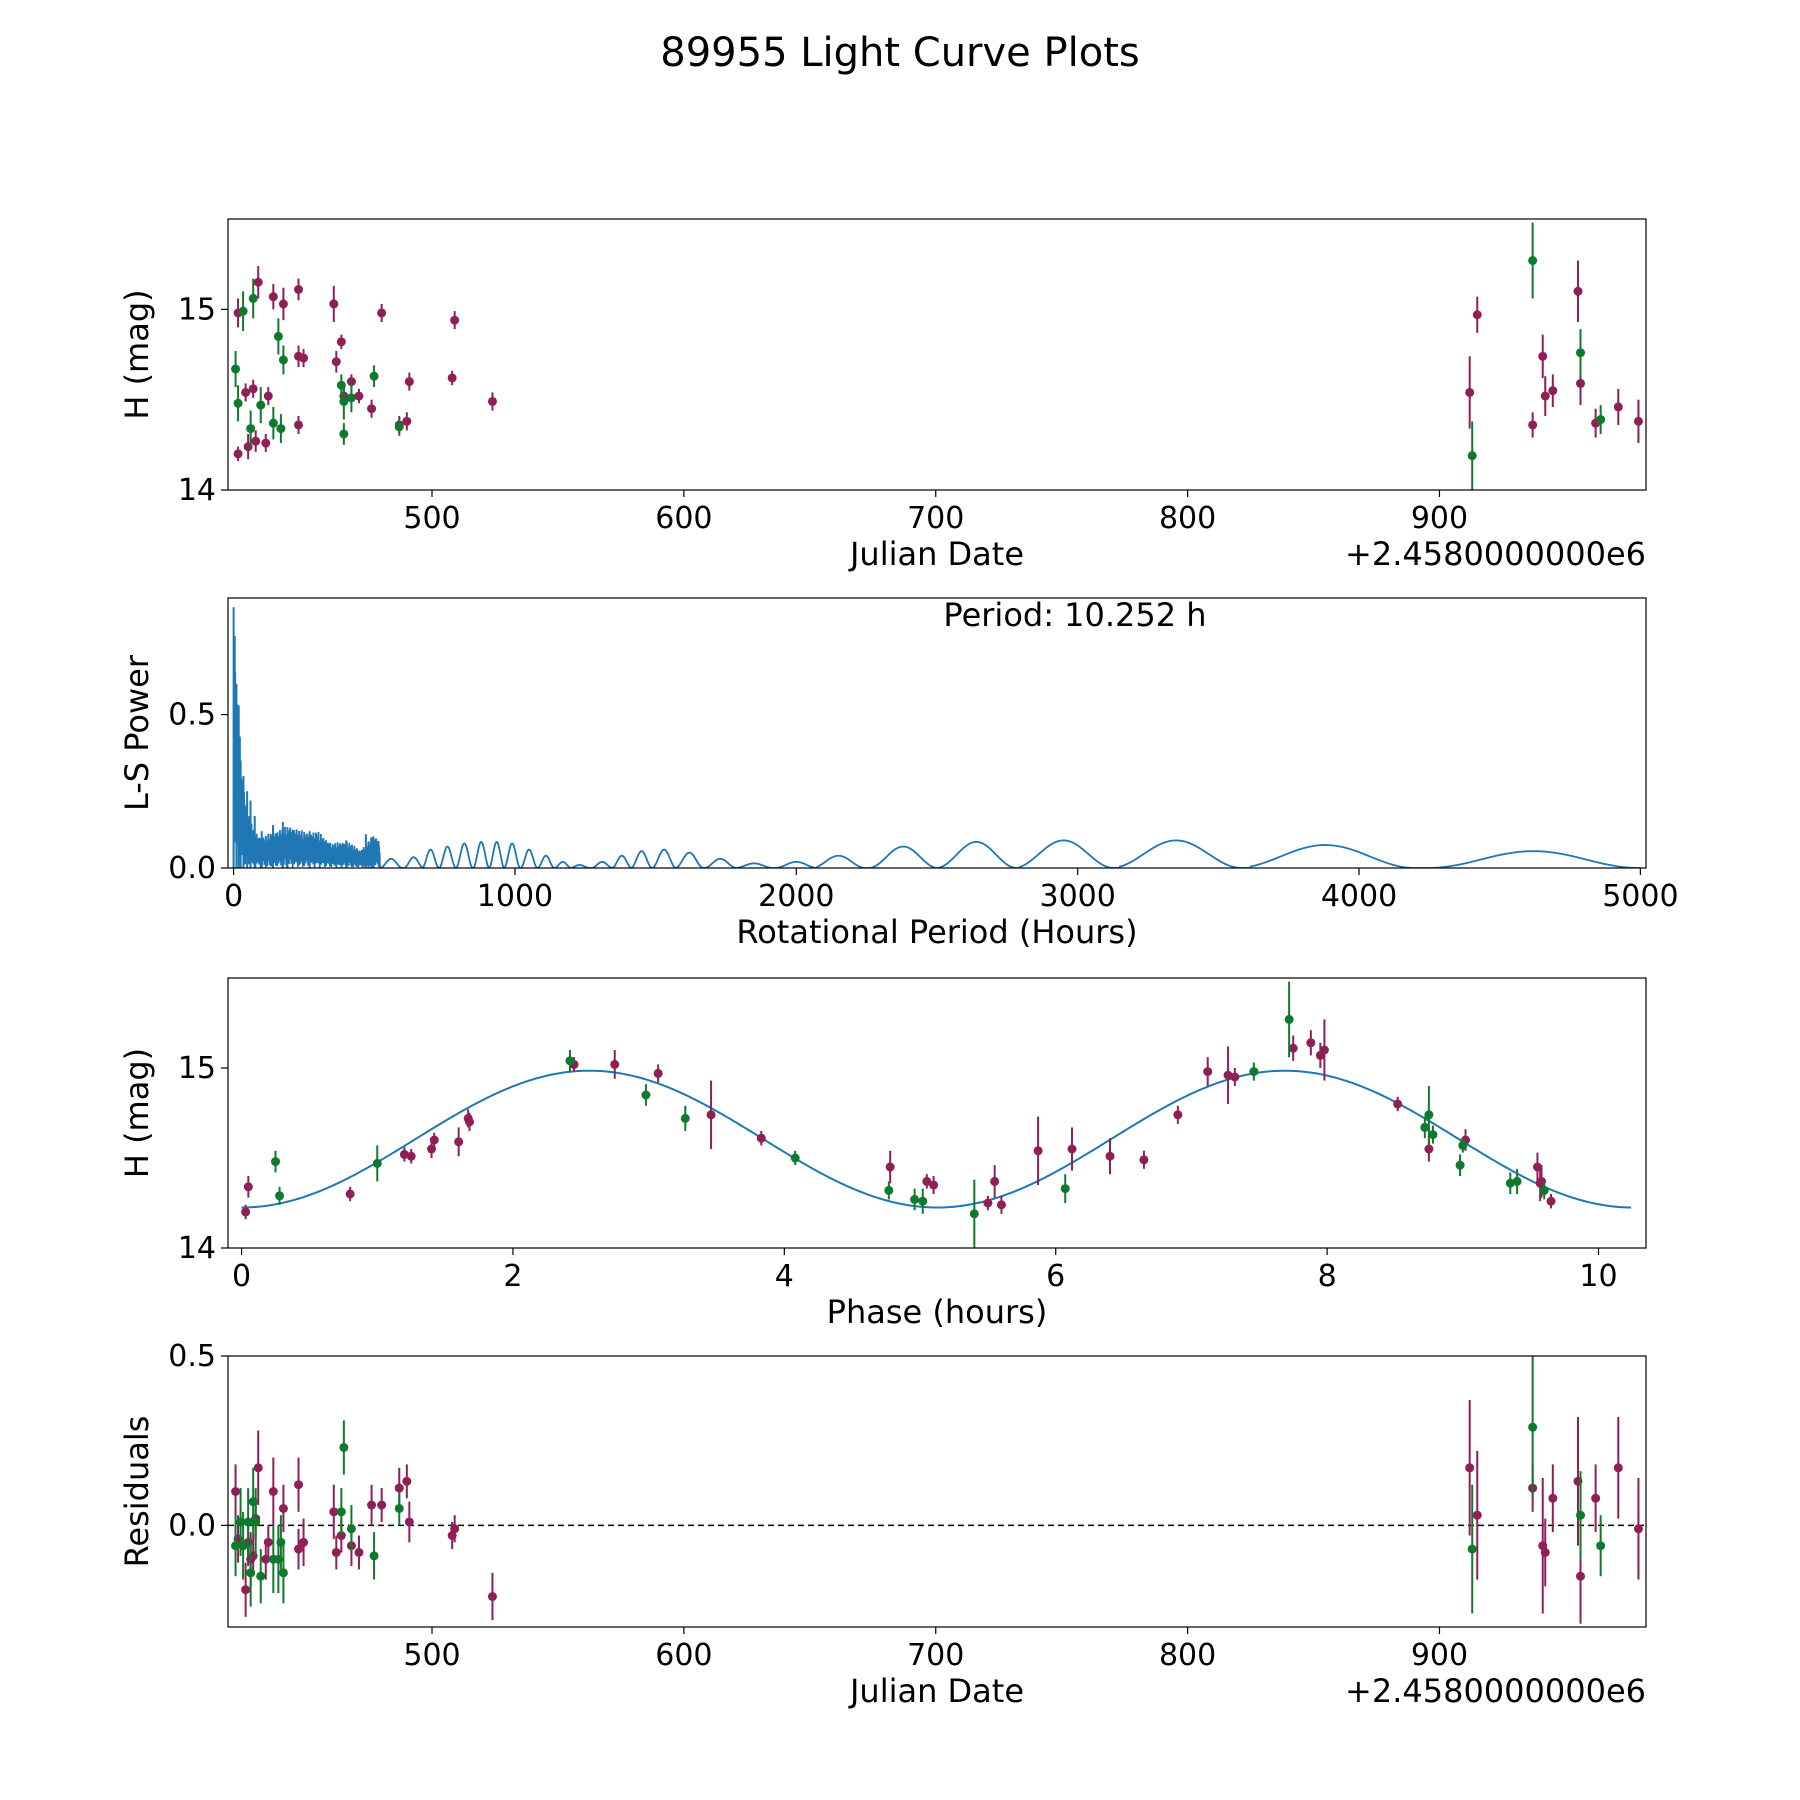  Describe the element at coordinates (241, 1276) in the screenshot. I see `x-tick-label: 0` at that location.